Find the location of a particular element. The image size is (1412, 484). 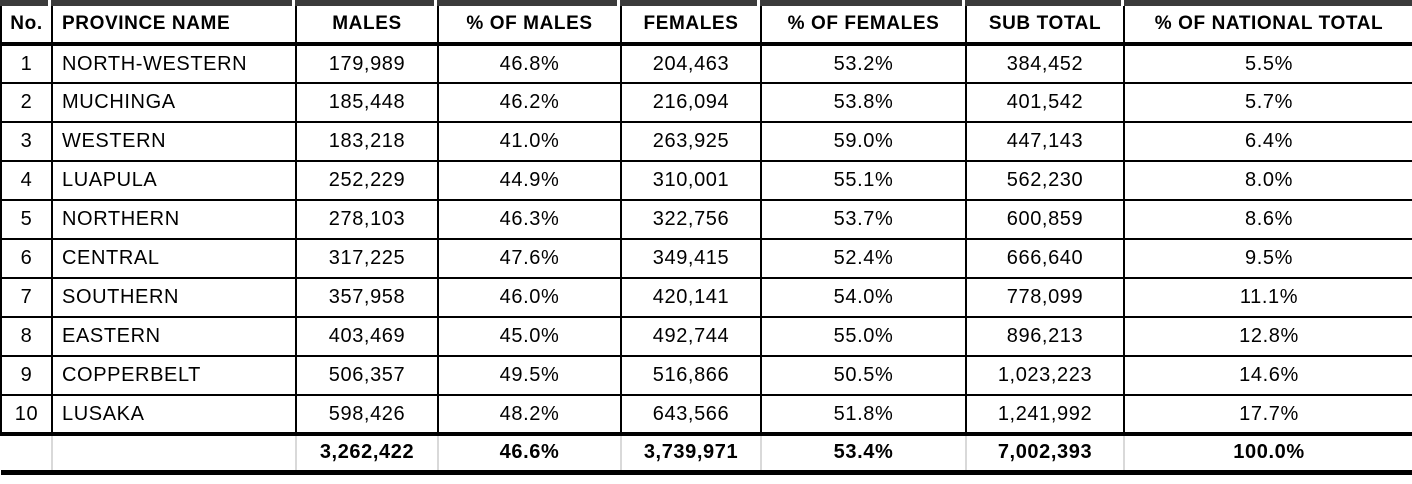

cell-females-pct: 50.5% is located at coordinates (863, 376).